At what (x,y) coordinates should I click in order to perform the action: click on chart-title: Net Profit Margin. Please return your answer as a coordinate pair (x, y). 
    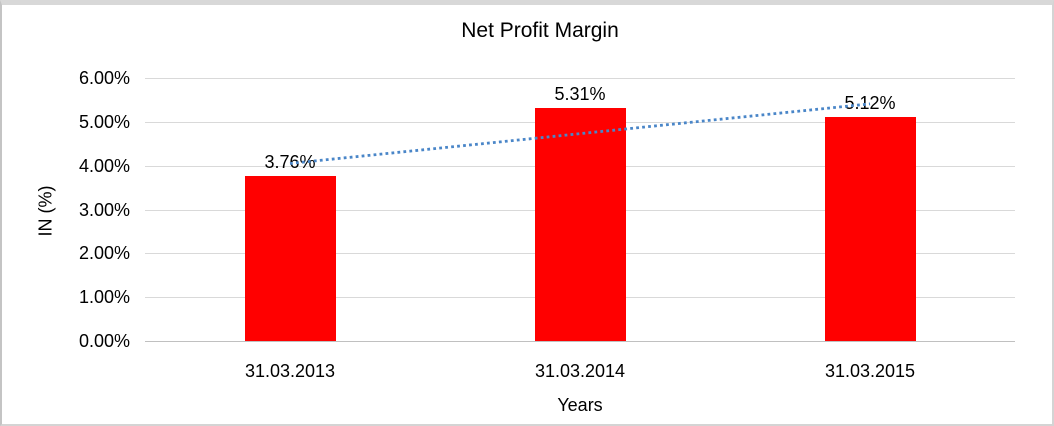
    Looking at the image, I should click on (540, 30).